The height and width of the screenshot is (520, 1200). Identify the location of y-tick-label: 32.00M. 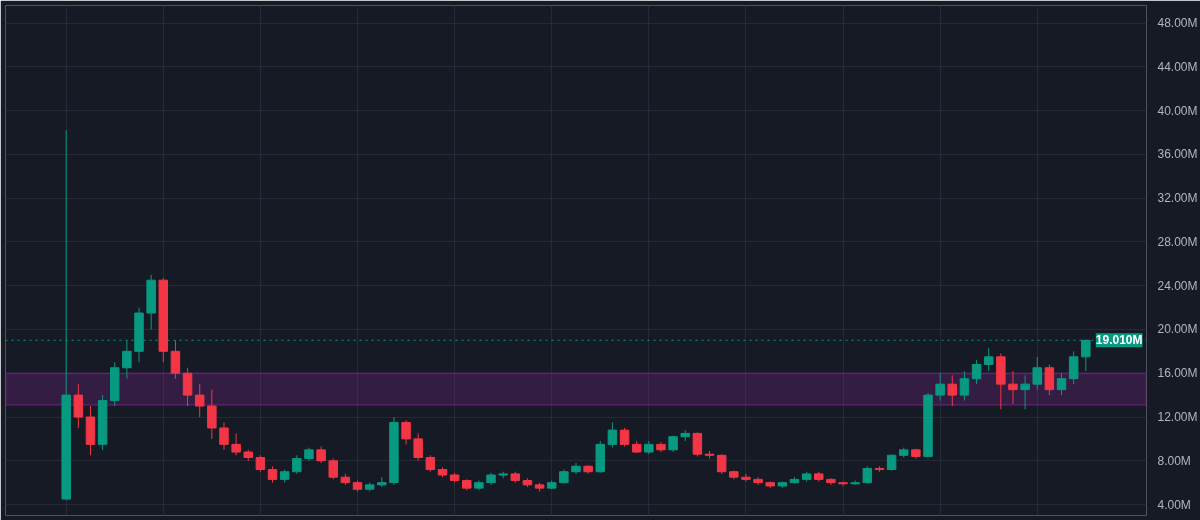
(1177, 198).